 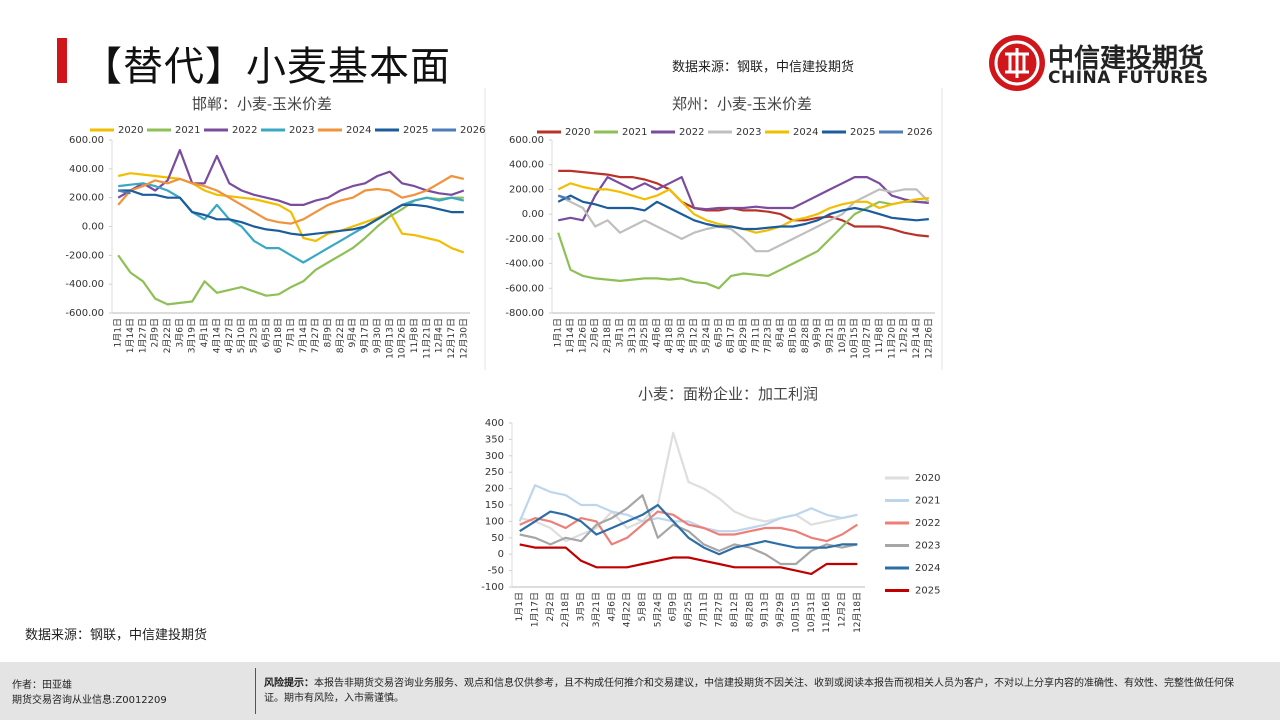 What do you see at coordinates (916, 338) in the screenshot?
I see `x-tick-label: 12月14日` at bounding box center [916, 338].